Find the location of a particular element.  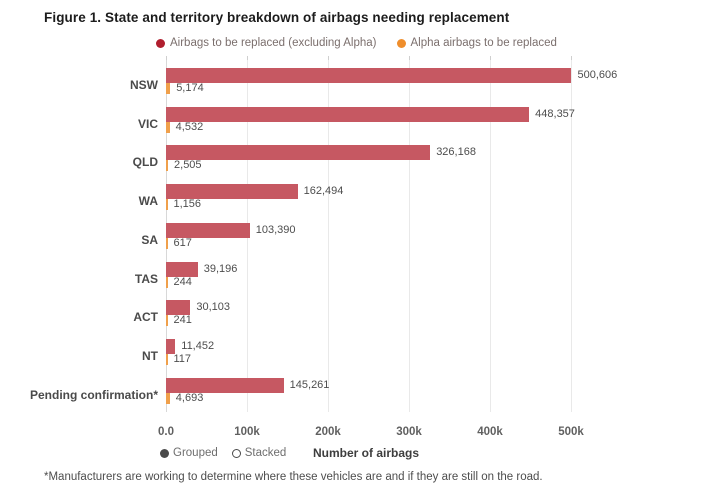

bar-row: 30,103 241 is located at coordinates (381, 313).